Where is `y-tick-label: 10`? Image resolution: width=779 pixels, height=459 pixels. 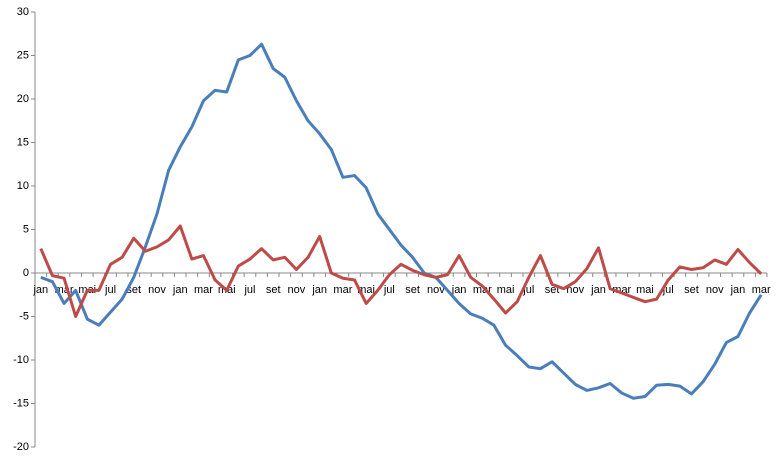
y-tick-label: 10 is located at coordinates (23, 186).